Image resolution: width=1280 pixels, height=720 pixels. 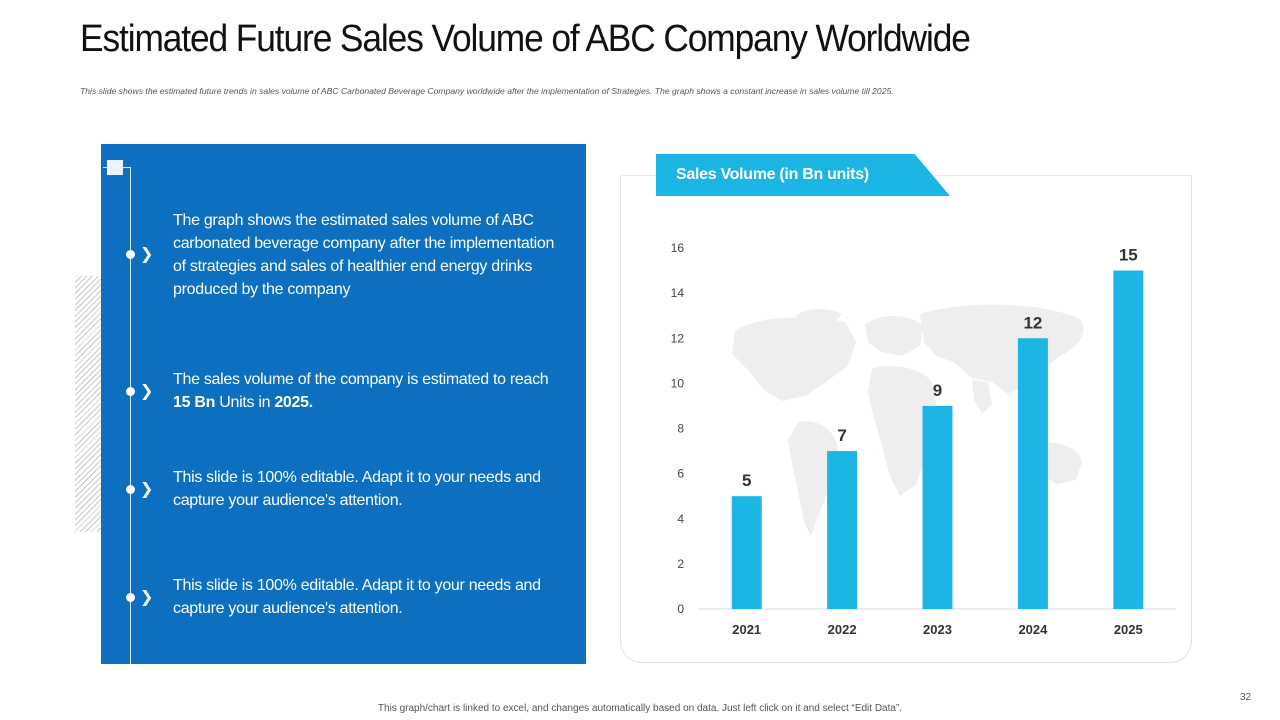 I want to click on x-tick-label-2021: 2021, so click(x=746, y=629).